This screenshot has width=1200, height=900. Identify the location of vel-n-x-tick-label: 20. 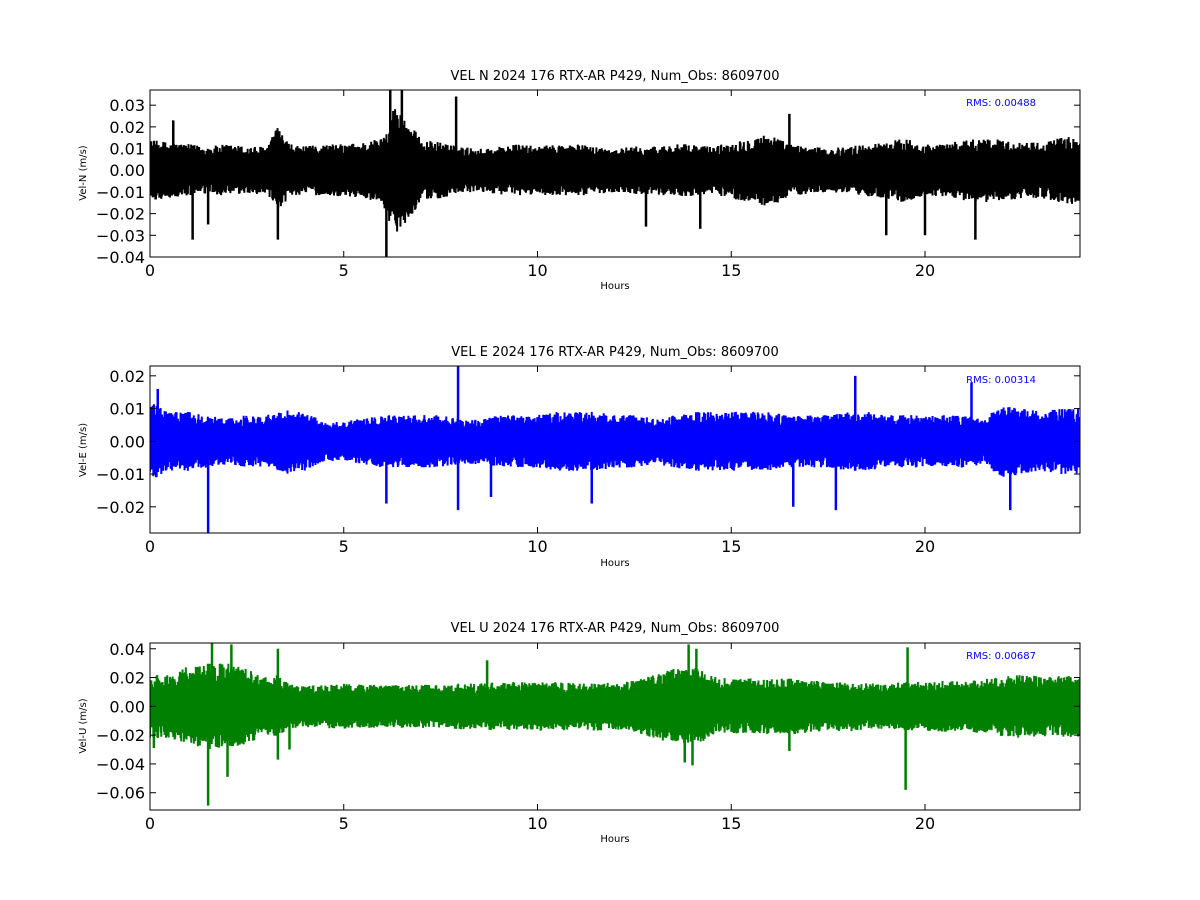
(925, 270).